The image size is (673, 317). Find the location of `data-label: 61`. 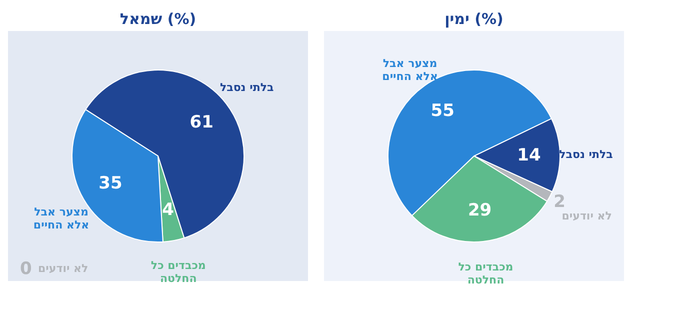

data-label: 61 is located at coordinates (202, 122).